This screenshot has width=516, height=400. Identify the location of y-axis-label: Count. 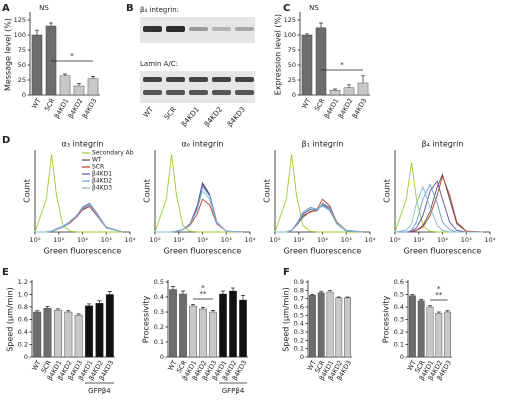
(147, 191).